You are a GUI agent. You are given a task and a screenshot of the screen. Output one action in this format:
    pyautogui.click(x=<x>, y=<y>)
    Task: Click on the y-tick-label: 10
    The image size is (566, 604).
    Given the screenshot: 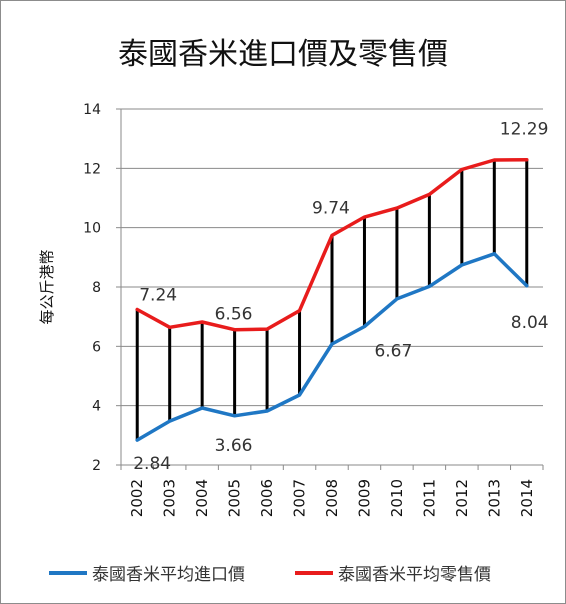 What is the action you would take?
    pyautogui.click(x=92, y=229)
    